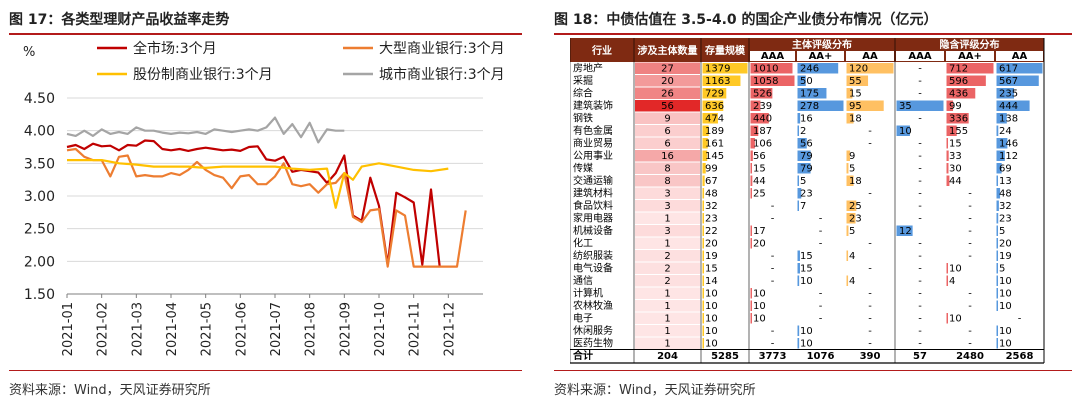 The width and height of the screenshot is (1080, 403). I want to click on row-industry: 化工, so click(583, 243).